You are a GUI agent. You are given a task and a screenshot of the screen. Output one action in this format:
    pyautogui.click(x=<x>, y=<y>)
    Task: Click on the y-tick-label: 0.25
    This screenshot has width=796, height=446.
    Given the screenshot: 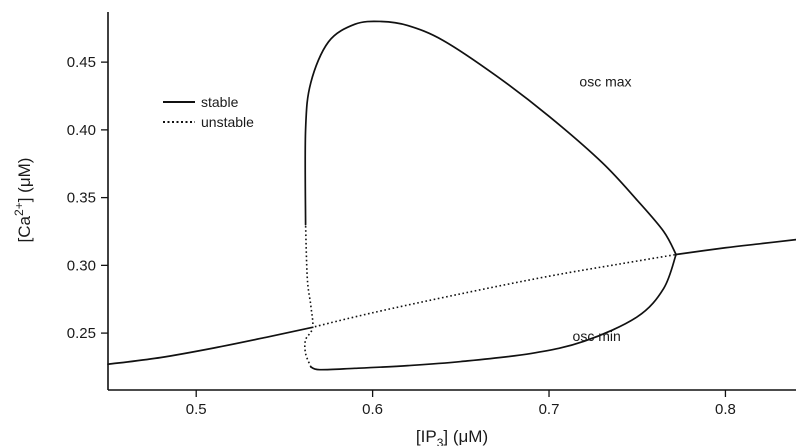 What is the action you would take?
    pyautogui.click(x=81, y=333)
    